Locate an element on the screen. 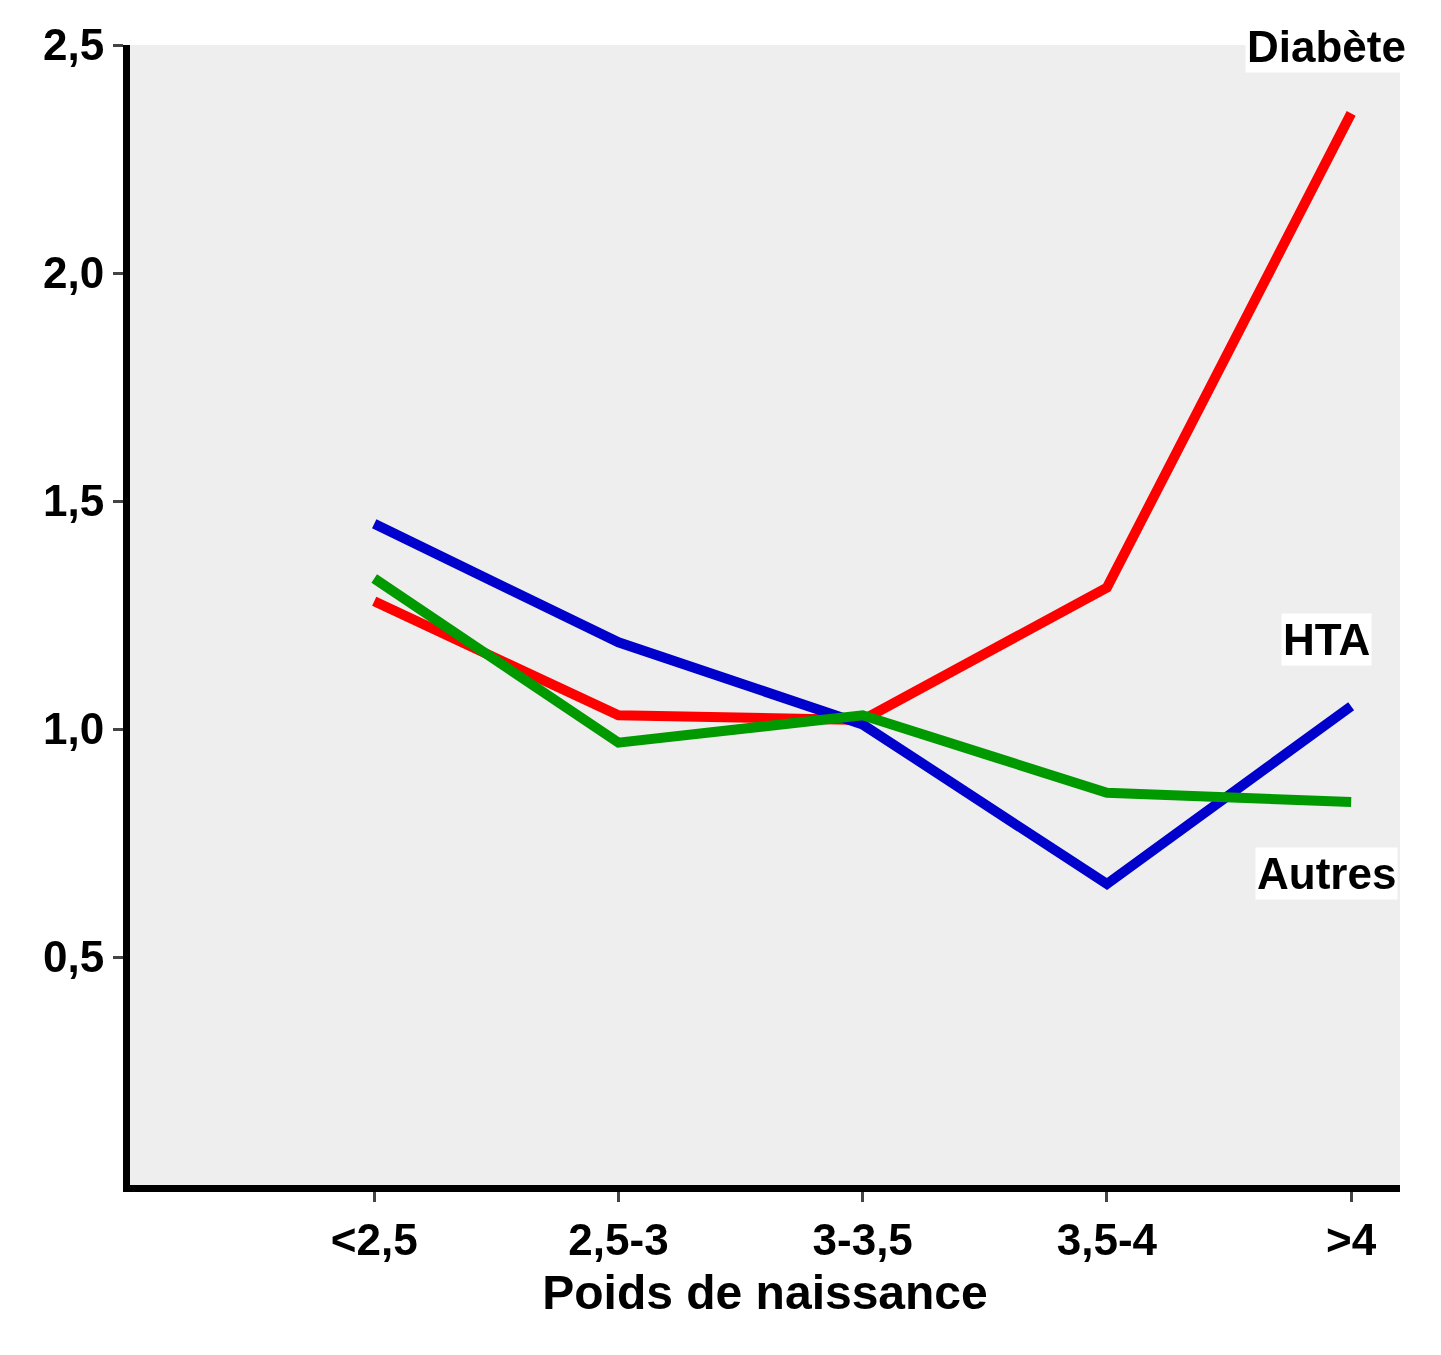  x-axis-title: Poids de naissance is located at coordinates (765, 1292).